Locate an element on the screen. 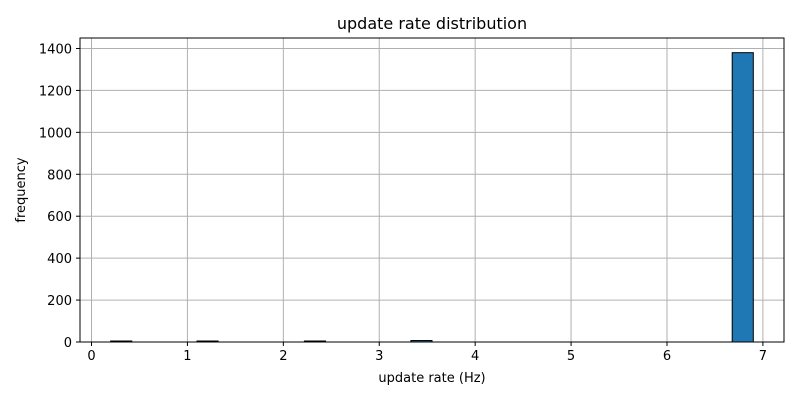 The height and width of the screenshot is (400, 800). y-tick-label: 800 is located at coordinates (59, 175).